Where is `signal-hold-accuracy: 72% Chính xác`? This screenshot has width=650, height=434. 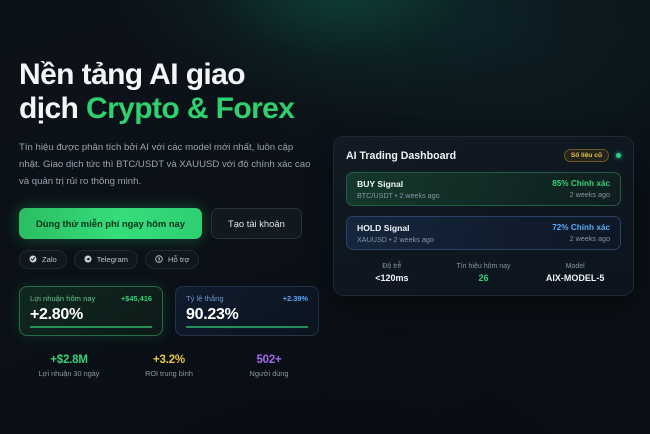 signal-hold-accuracy: 72% Chính xác is located at coordinates (581, 227).